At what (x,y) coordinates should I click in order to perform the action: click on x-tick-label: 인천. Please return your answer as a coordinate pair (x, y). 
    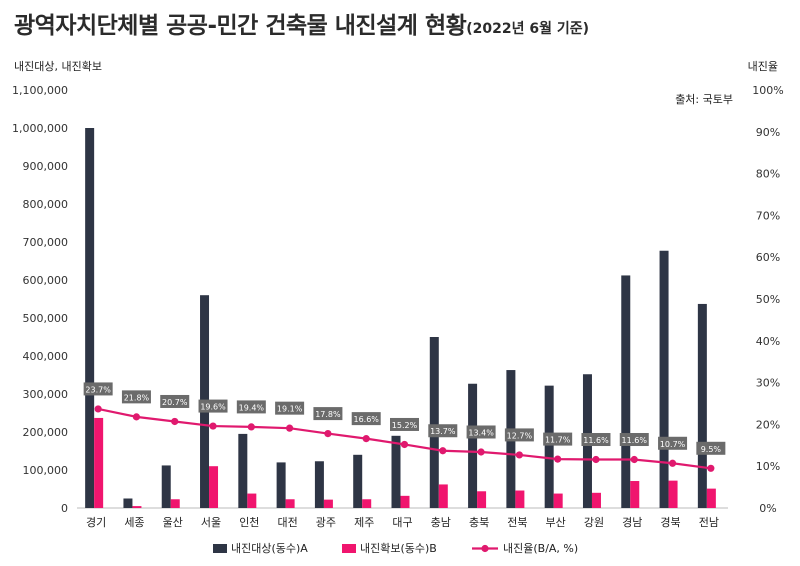
    Looking at the image, I should click on (249, 522).